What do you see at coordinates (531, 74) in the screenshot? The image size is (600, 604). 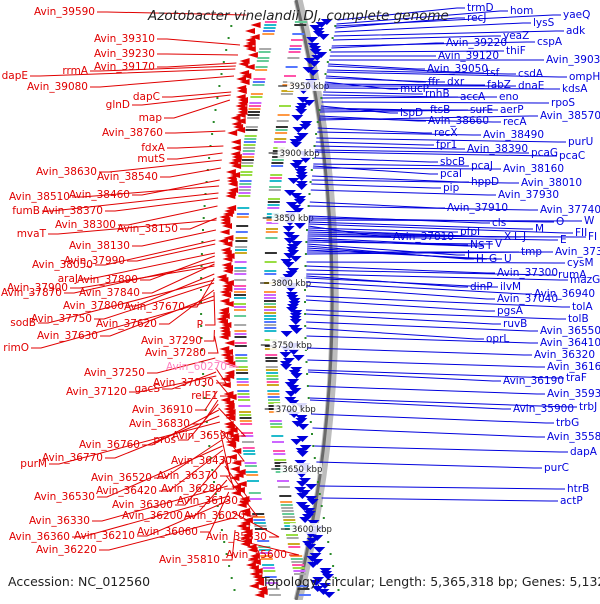 I see `reverse-gene-label: csdA` at bounding box center [531, 74].